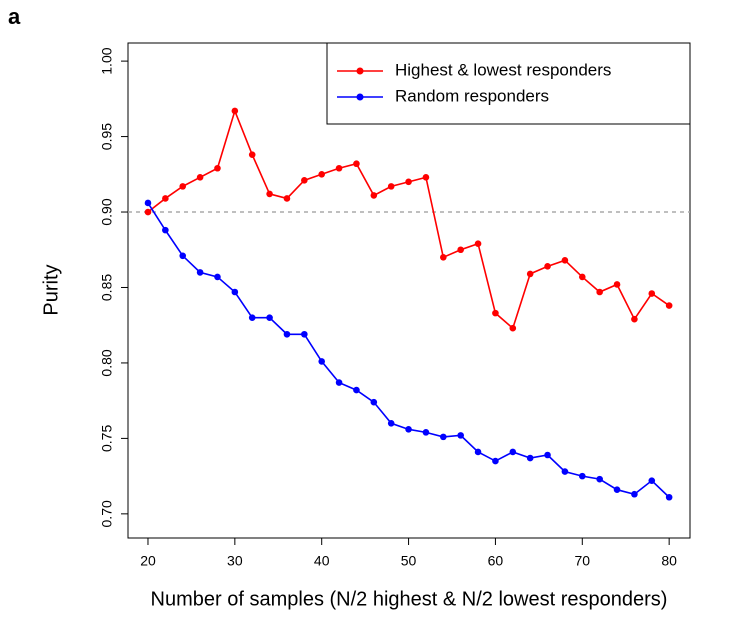 The height and width of the screenshot is (619, 746). Describe the element at coordinates (508, 83) in the screenshot. I see `legend-box` at that location.